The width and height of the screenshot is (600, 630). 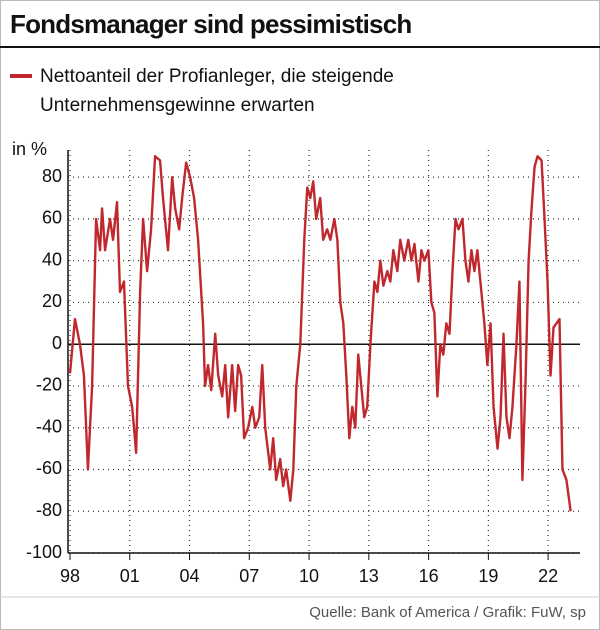 What do you see at coordinates (369, 576) in the screenshot?
I see `x-tick-label: 13` at bounding box center [369, 576].